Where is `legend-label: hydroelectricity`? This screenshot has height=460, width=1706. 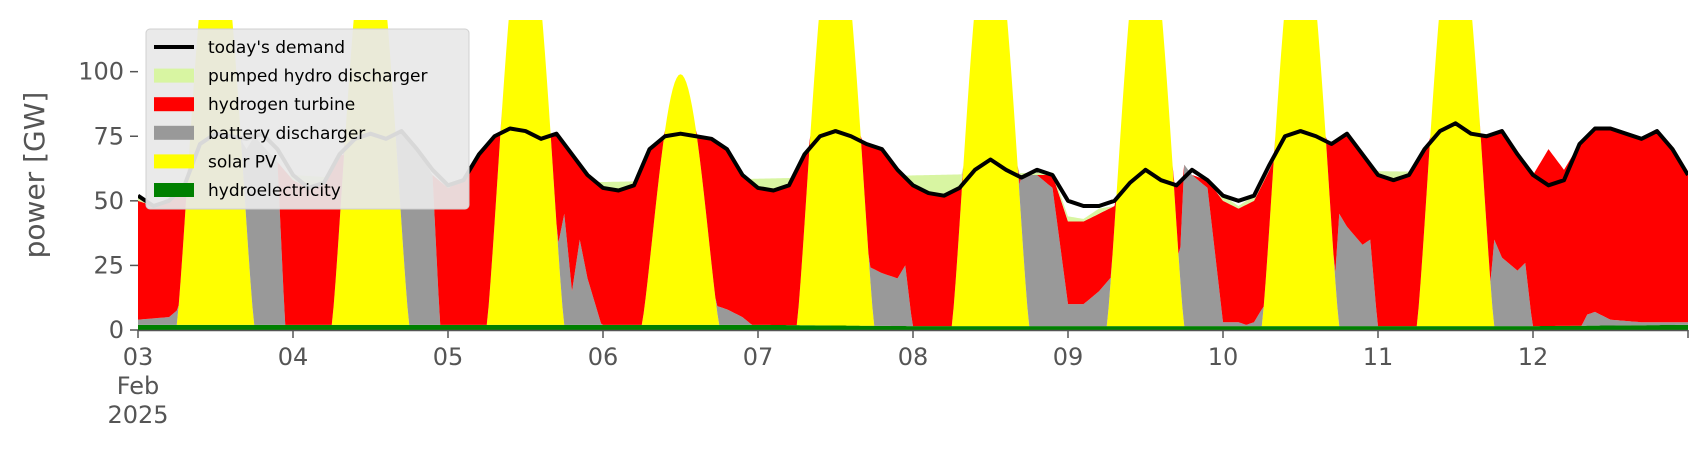 legend-label: hydroelectricity is located at coordinates (274, 191).